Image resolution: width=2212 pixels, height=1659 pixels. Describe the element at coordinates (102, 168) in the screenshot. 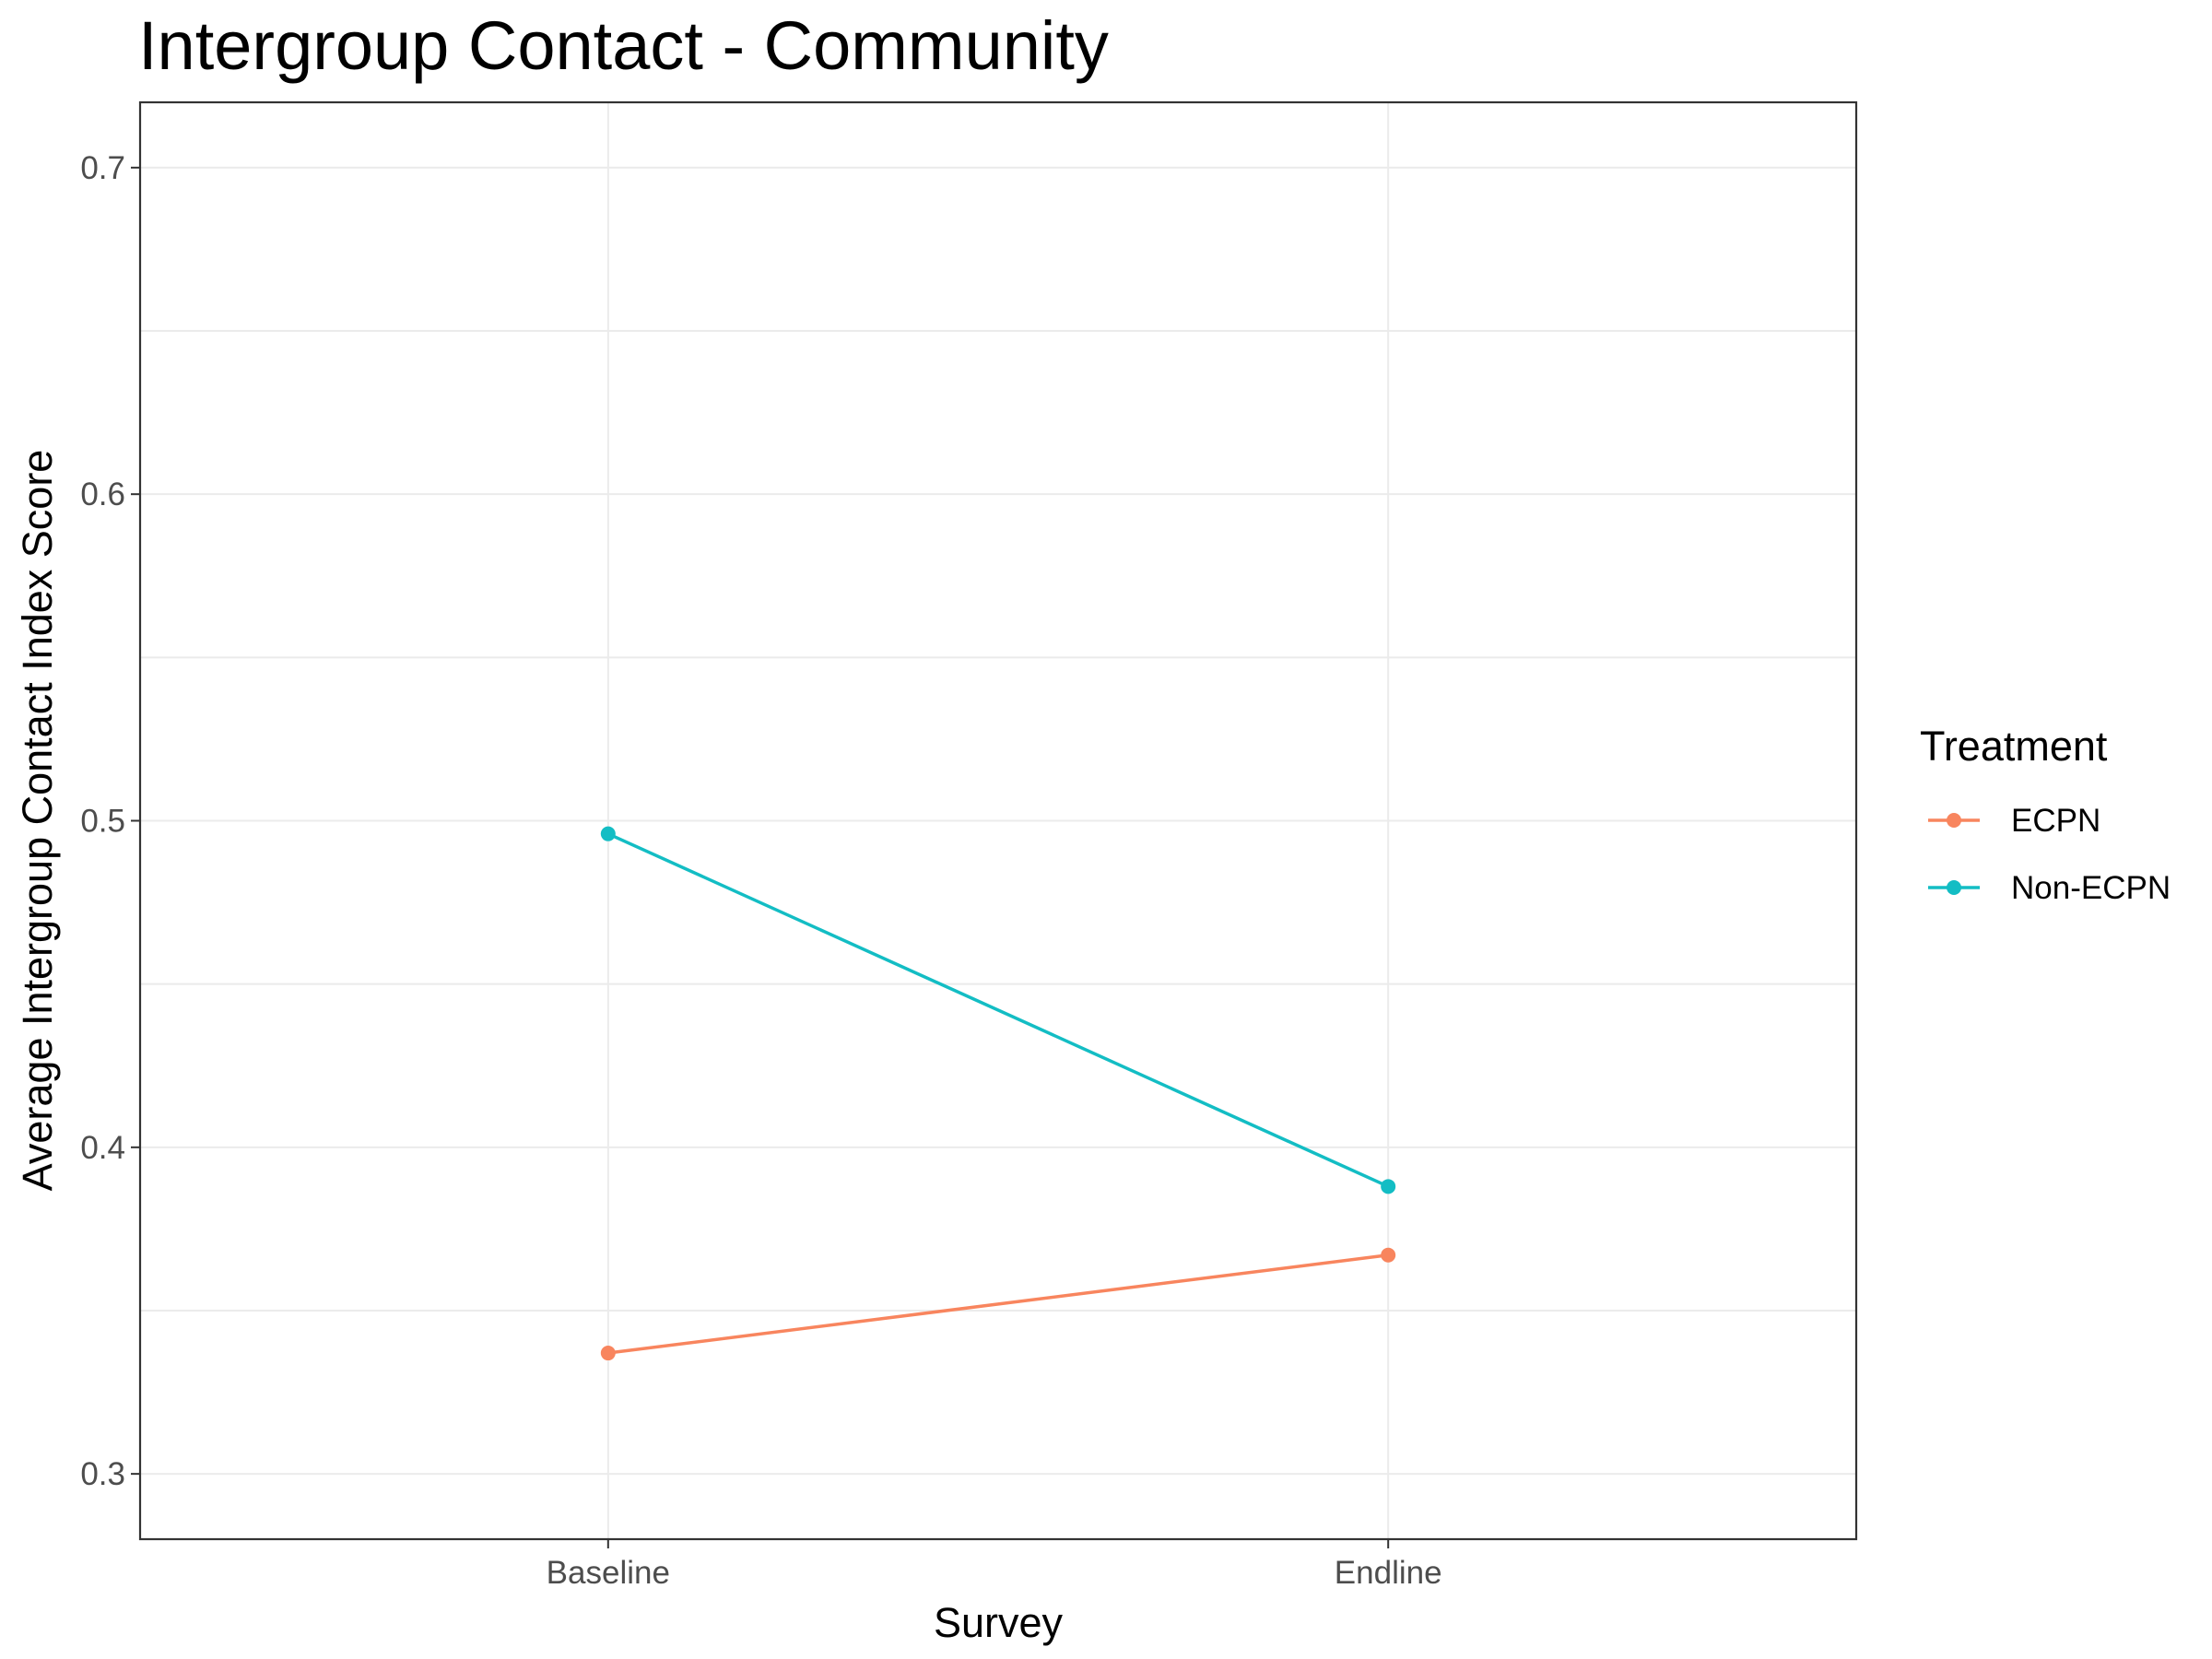

I see `y-tick-label: 0.7` at that location.